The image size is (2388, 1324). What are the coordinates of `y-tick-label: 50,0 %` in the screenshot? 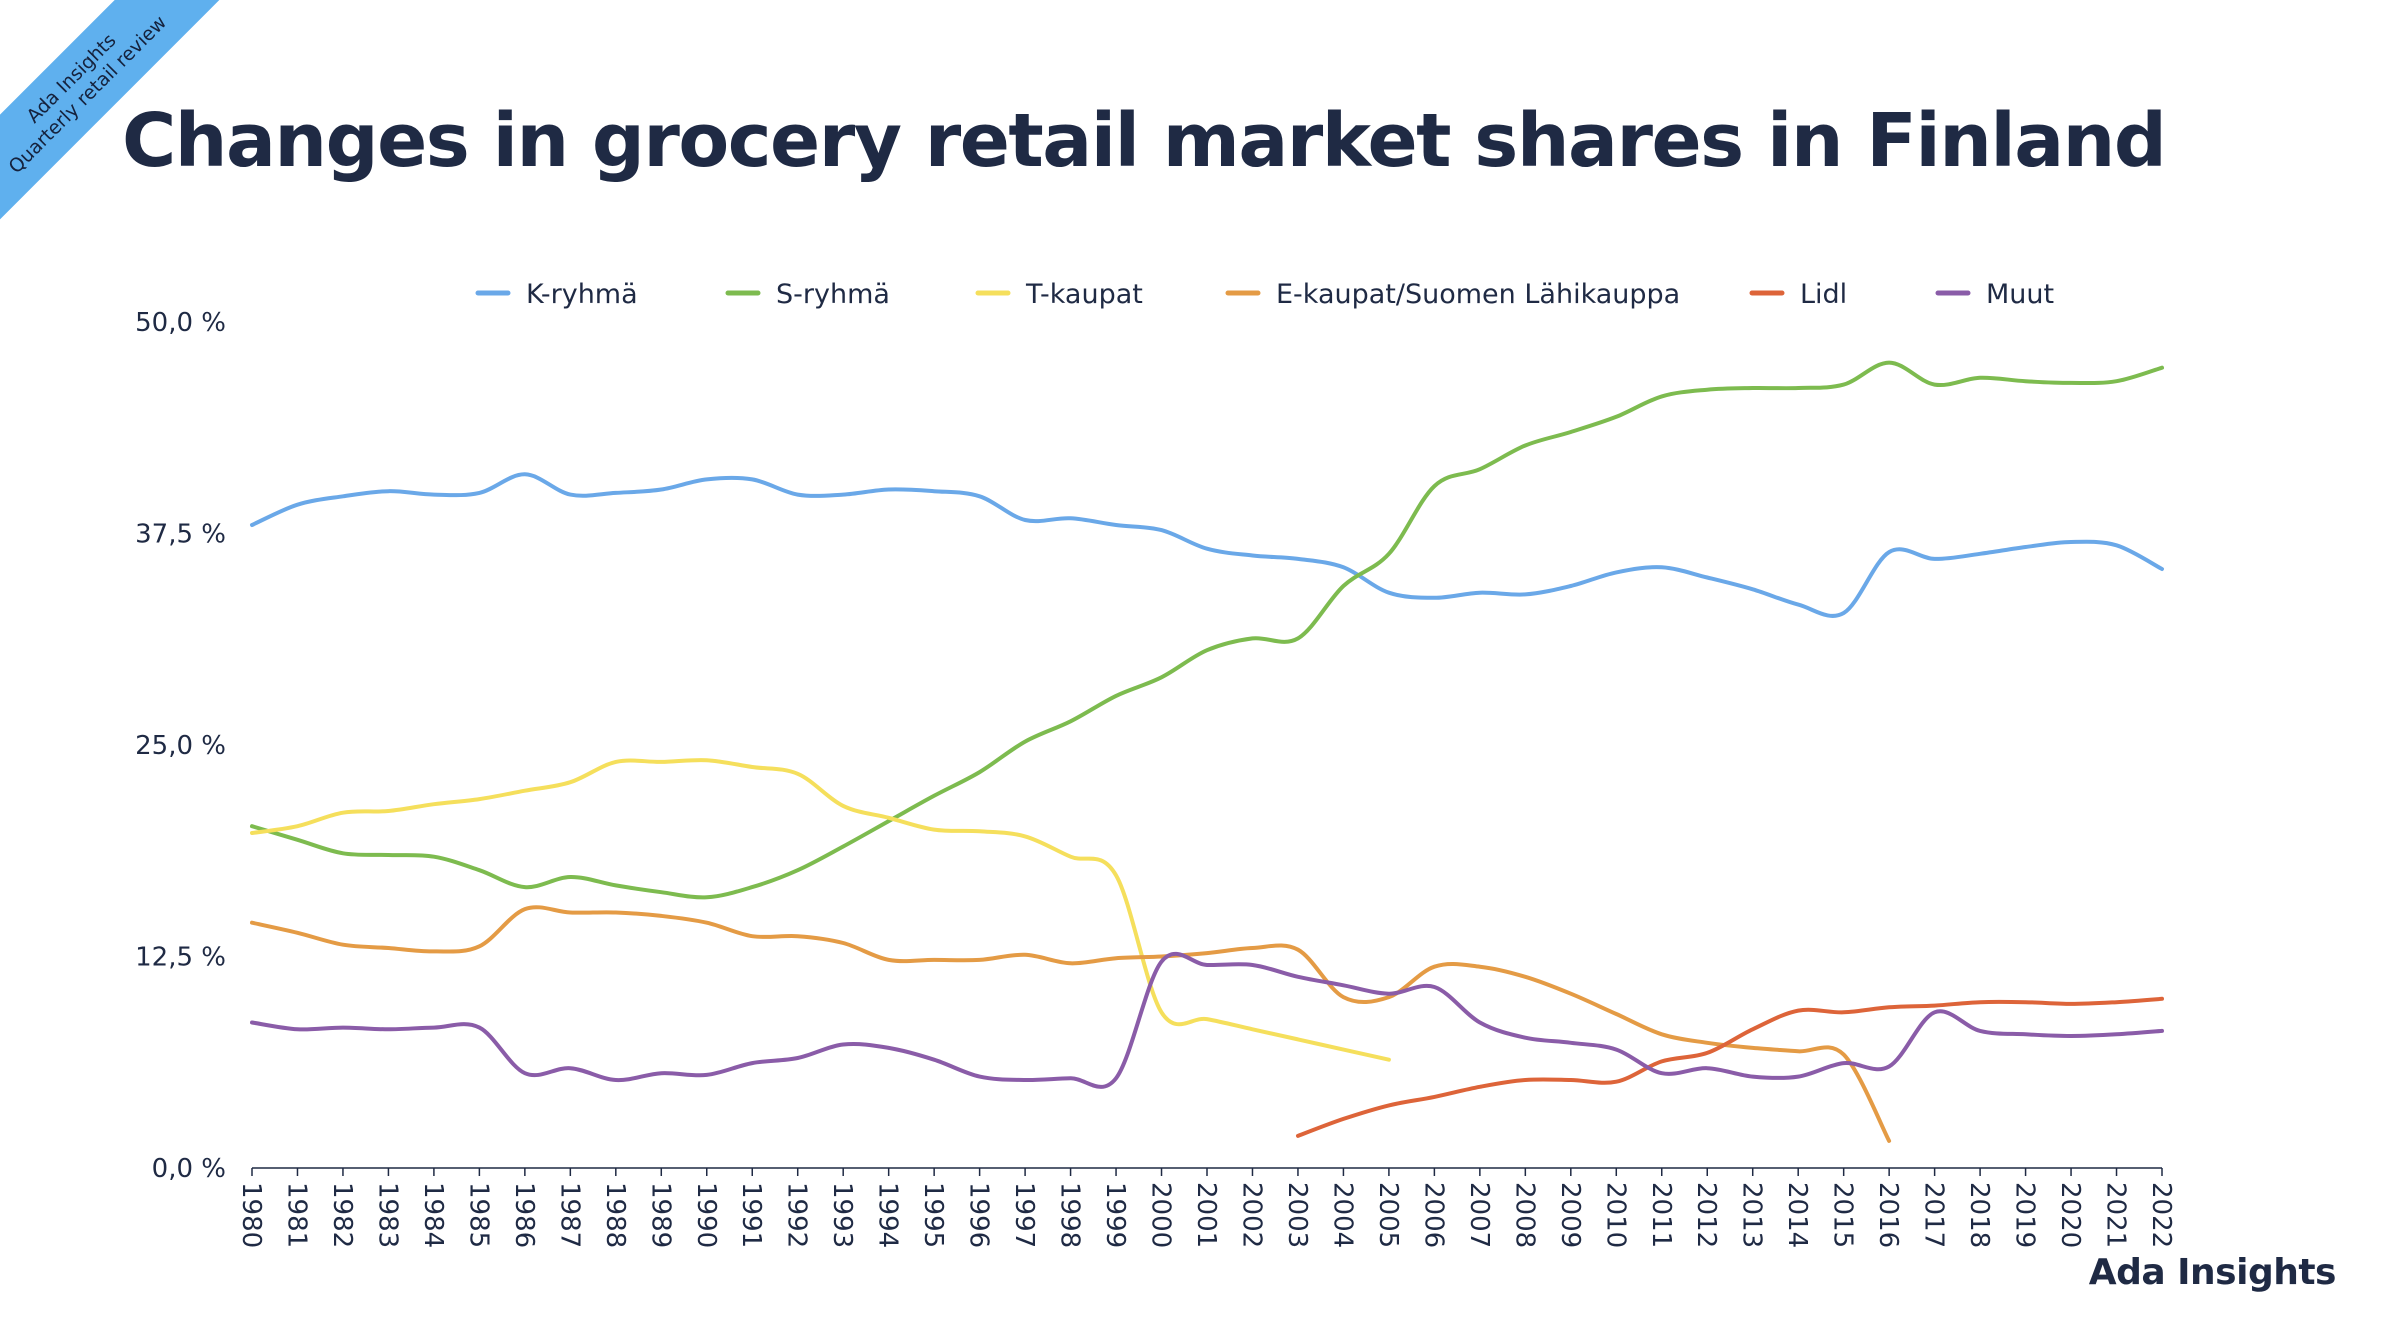 It's located at (180, 323).